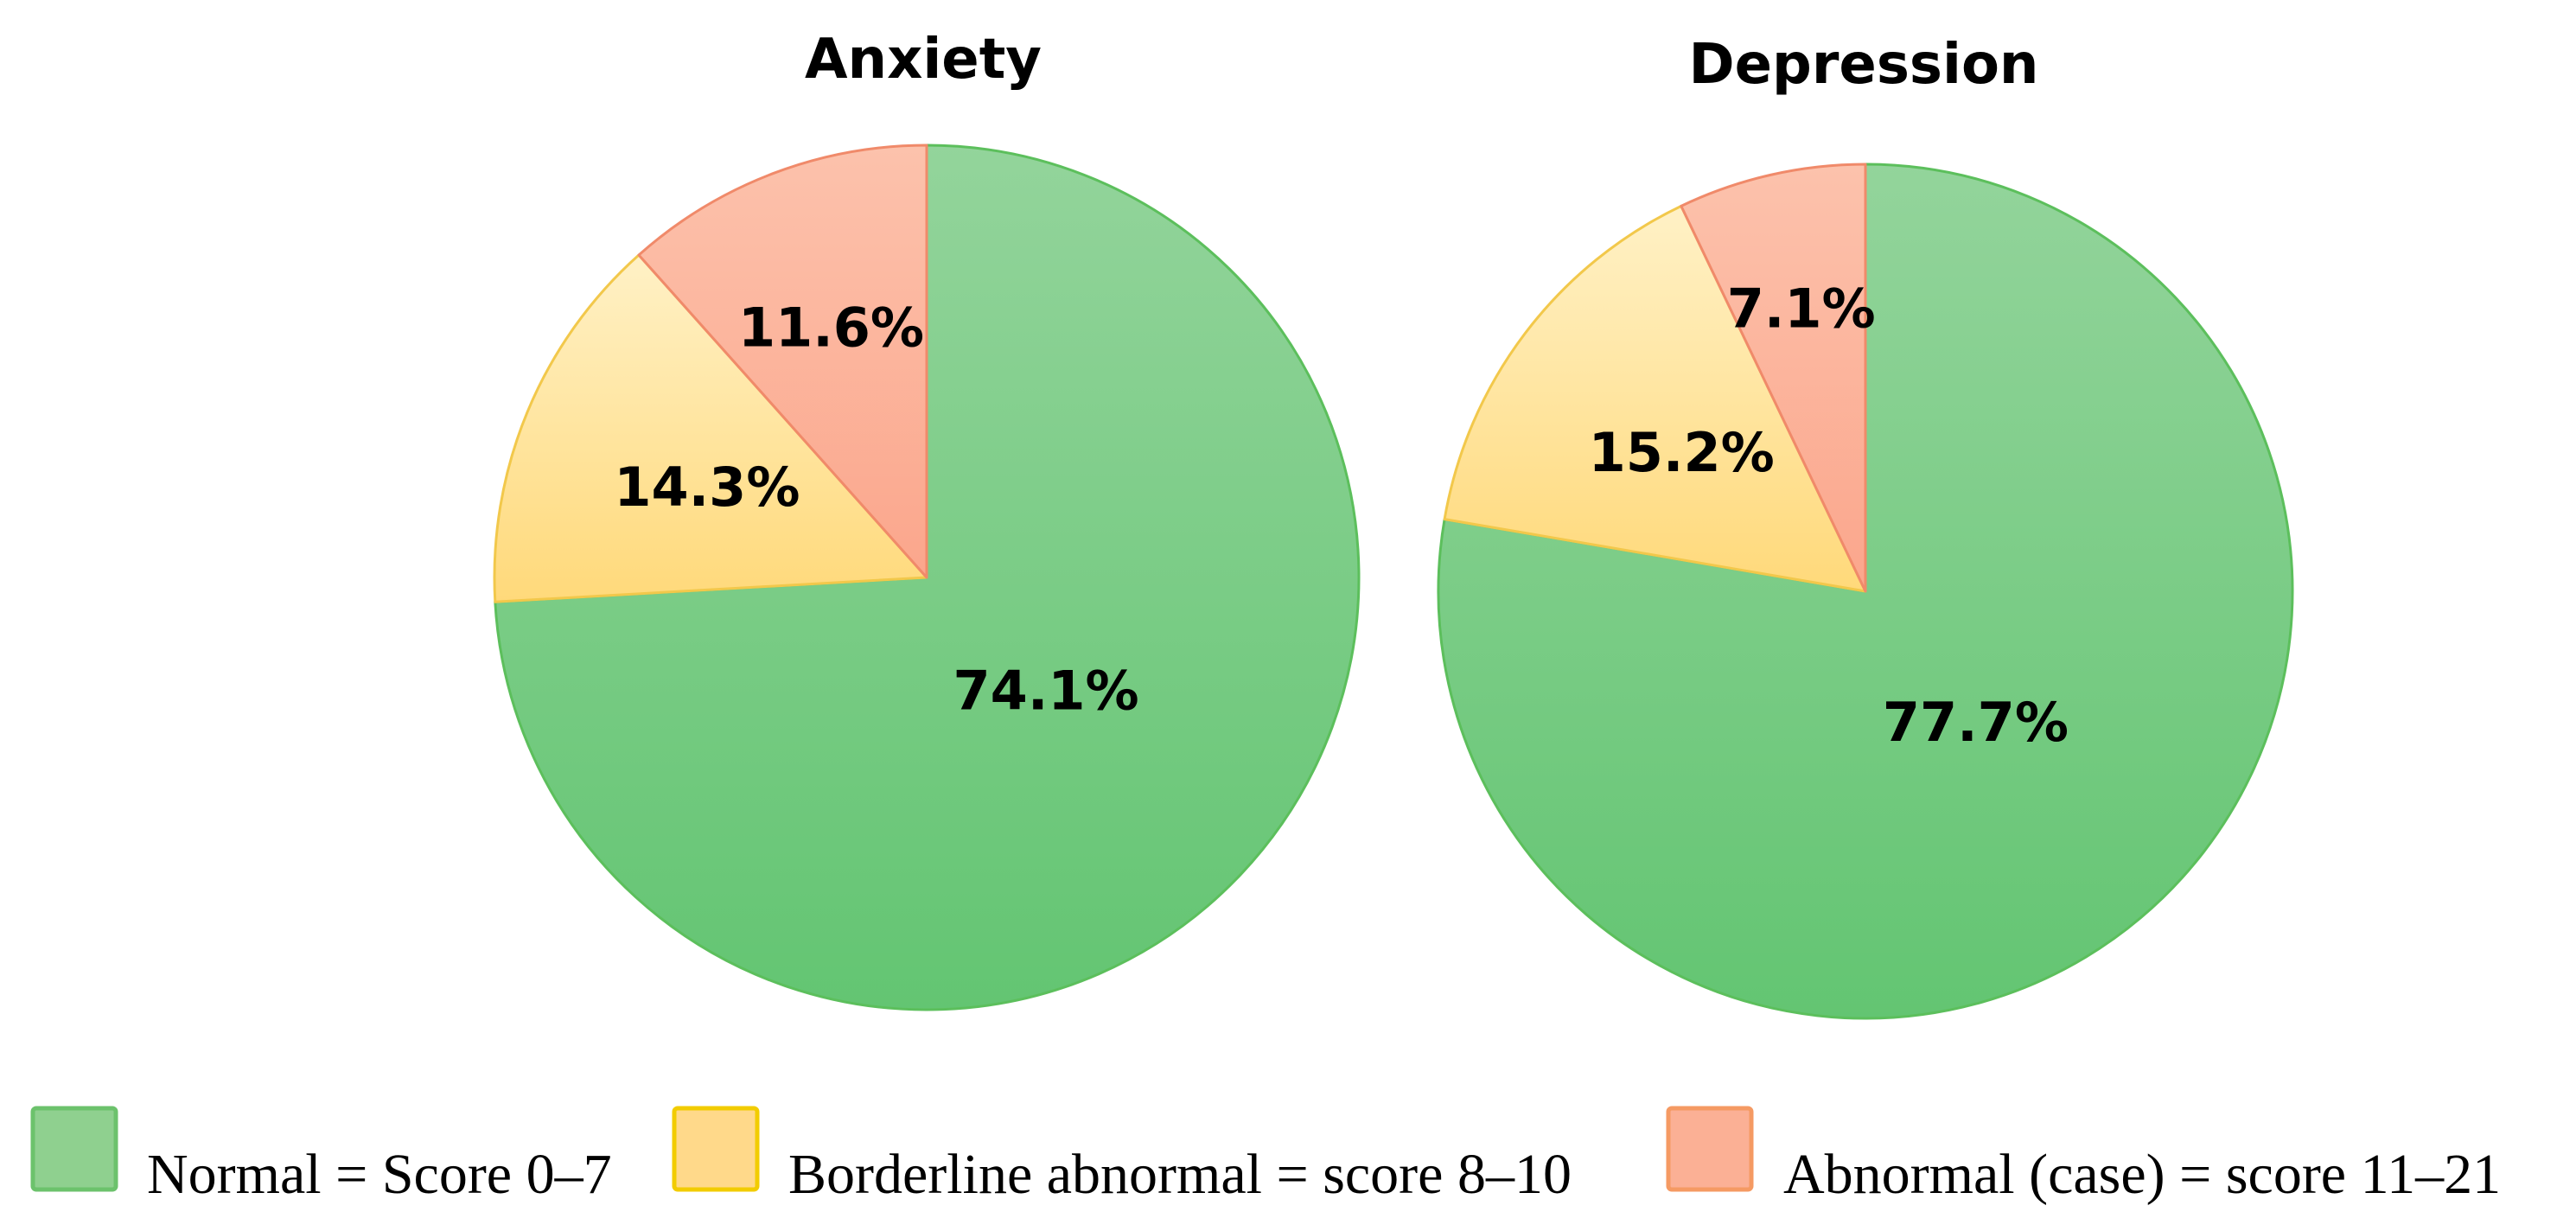 This screenshot has height=1231, width=2576. Describe the element at coordinates (1046, 691) in the screenshot. I see `anxiety-label-normal: 74.1%` at that location.